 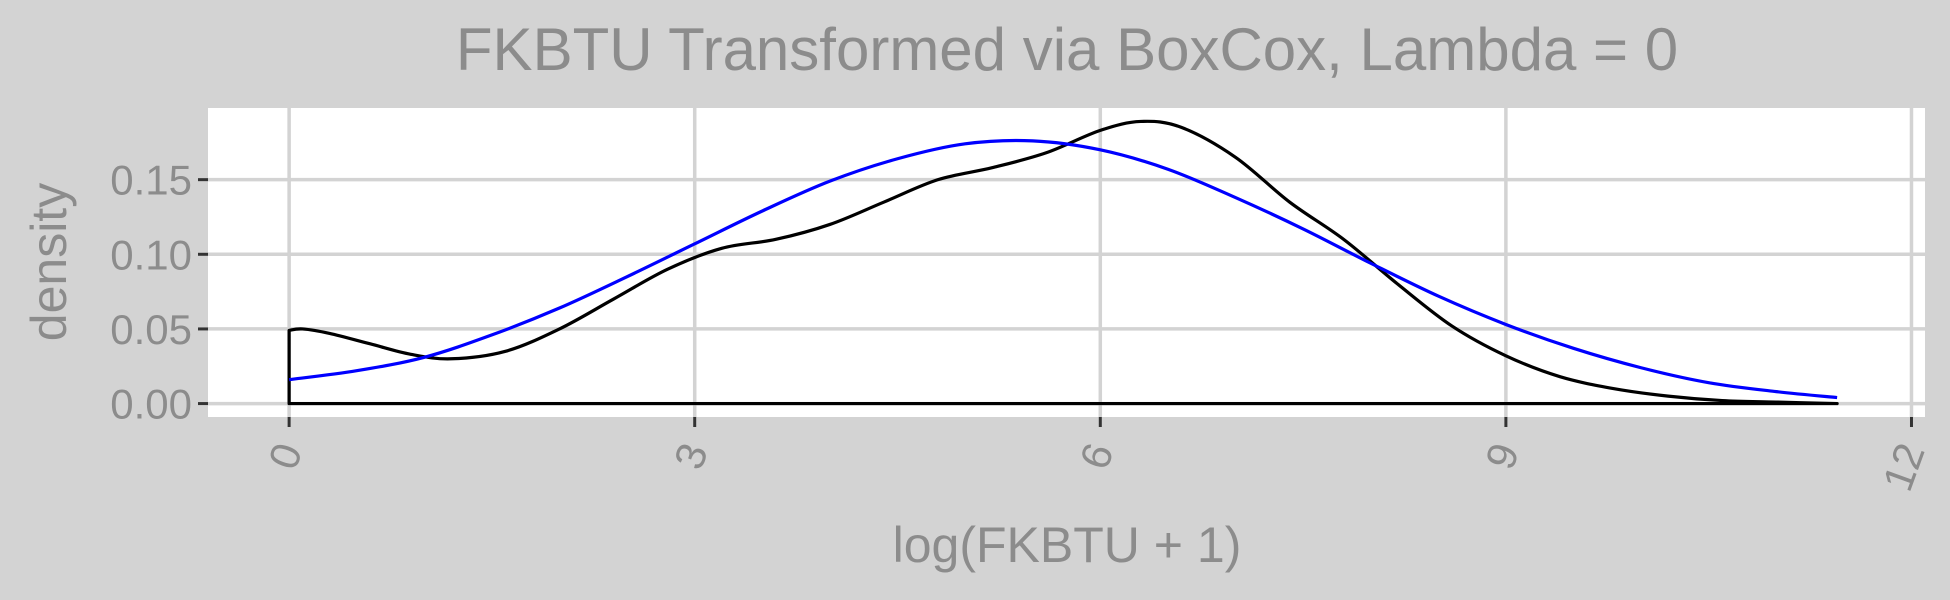 What do you see at coordinates (151, 329) in the screenshot?
I see `y-tick-label: 0.05` at bounding box center [151, 329].